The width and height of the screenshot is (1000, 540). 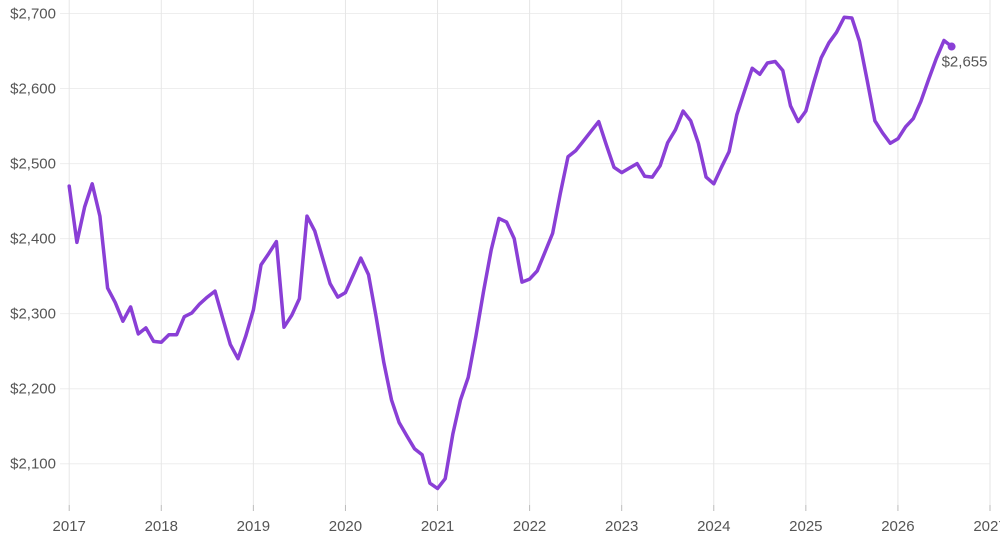 I want to click on x-tick-label: 2020, so click(x=345, y=526).